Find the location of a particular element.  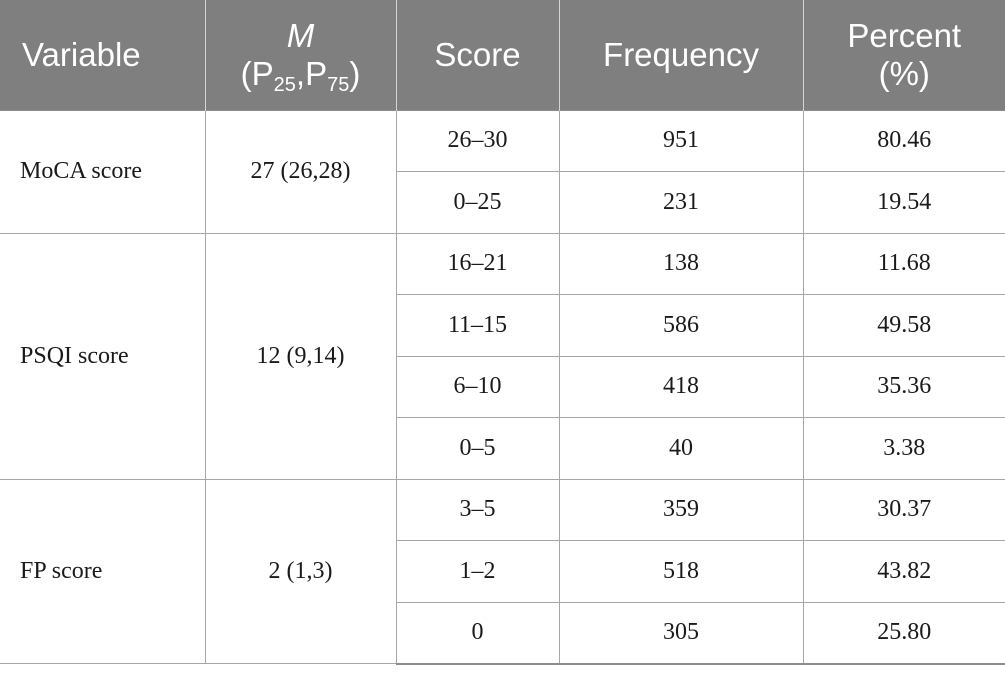

table-row: 0 305 25.80 is located at coordinates (502, 633).